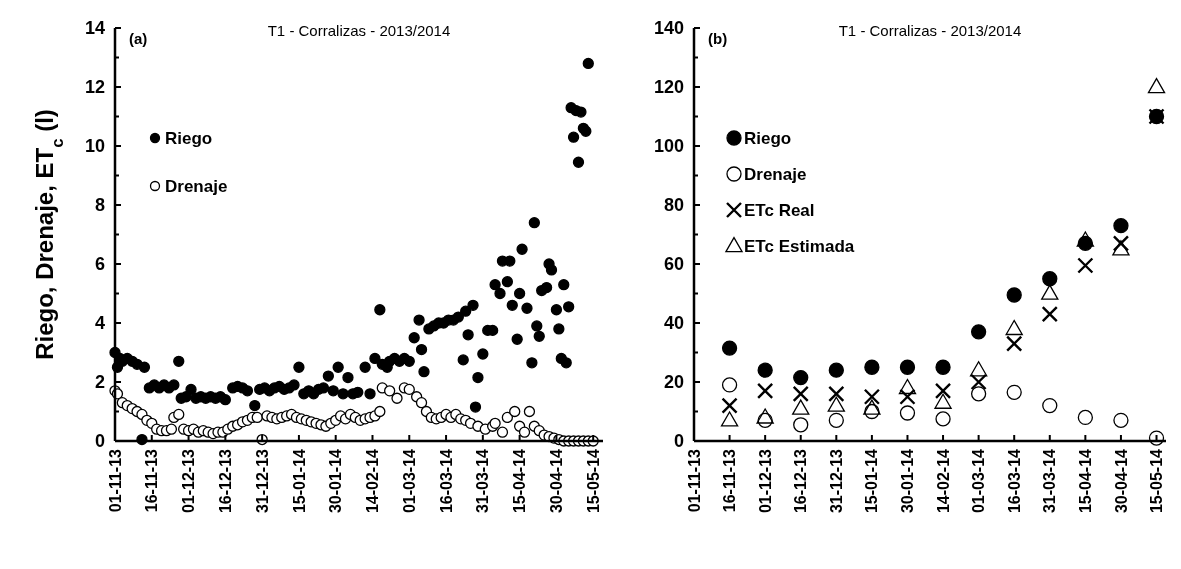  Describe the element at coordinates (673, 264) in the screenshot. I see `y-tick-label: 60` at that location.